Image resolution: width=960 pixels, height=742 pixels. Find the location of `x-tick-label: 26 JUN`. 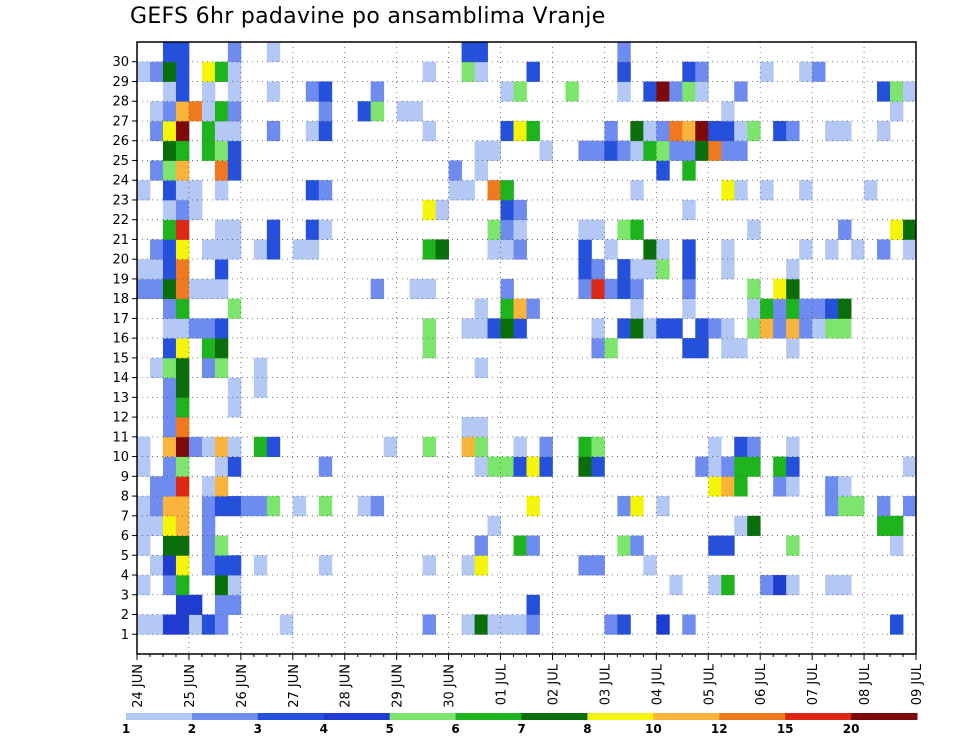

x-tick-label: 26 JUN is located at coordinates (242, 686).